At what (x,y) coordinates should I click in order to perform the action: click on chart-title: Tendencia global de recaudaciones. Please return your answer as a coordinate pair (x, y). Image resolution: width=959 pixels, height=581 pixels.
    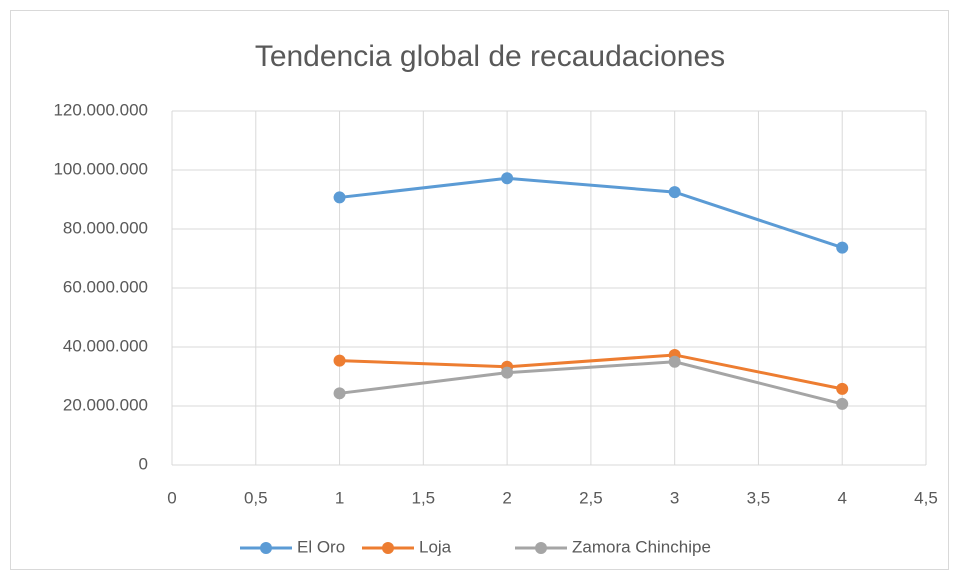
    Looking at the image, I should click on (490, 56).